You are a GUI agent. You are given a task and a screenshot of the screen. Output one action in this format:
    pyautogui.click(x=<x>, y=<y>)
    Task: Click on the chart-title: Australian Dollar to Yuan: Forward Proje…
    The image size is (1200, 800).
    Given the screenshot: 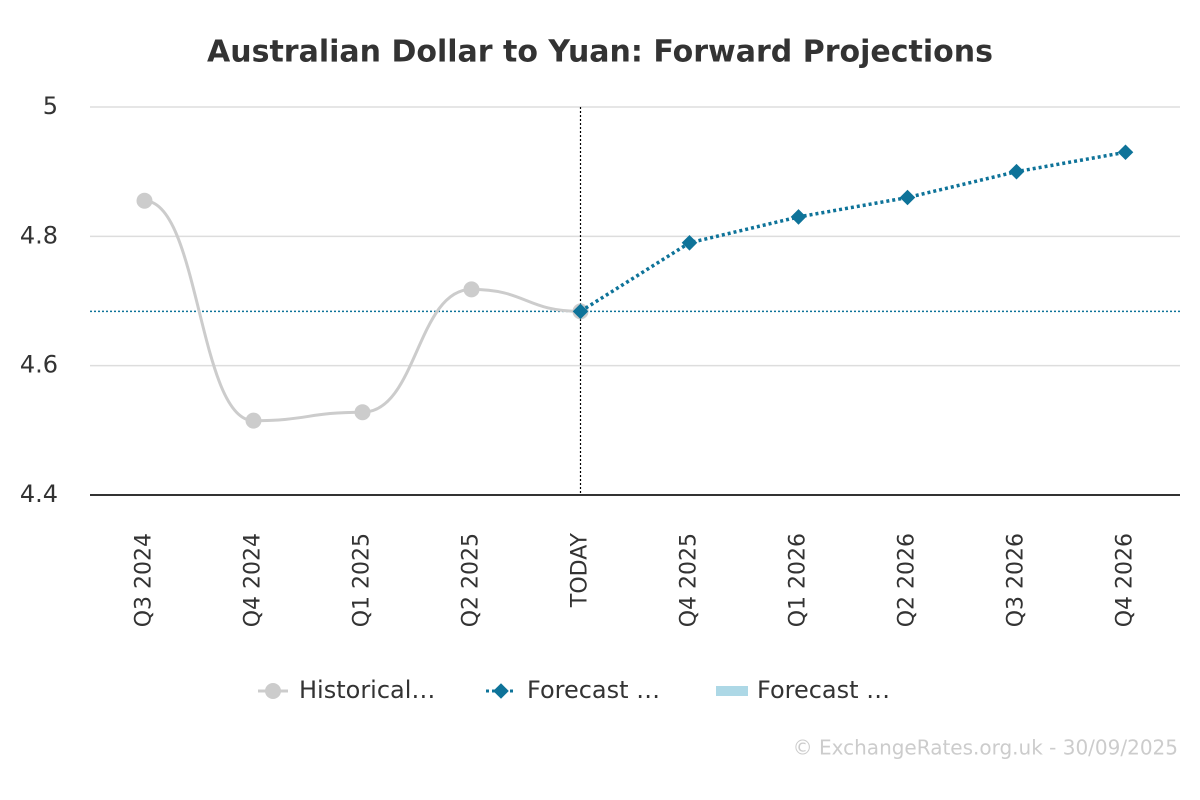 What is the action you would take?
    pyautogui.click(x=600, y=52)
    